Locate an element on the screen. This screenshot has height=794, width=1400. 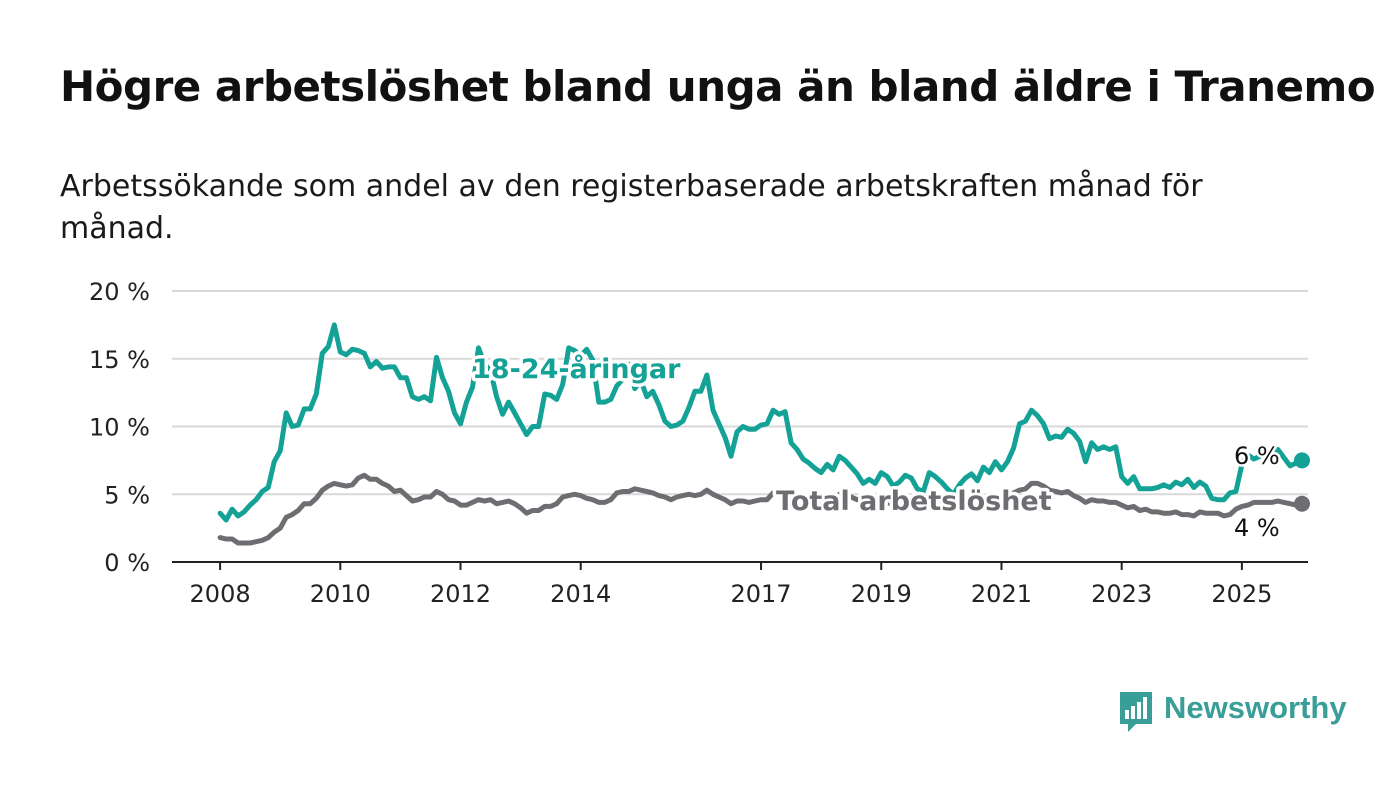
series-name-label: Total arbetslöshet is located at coordinates (914, 501).